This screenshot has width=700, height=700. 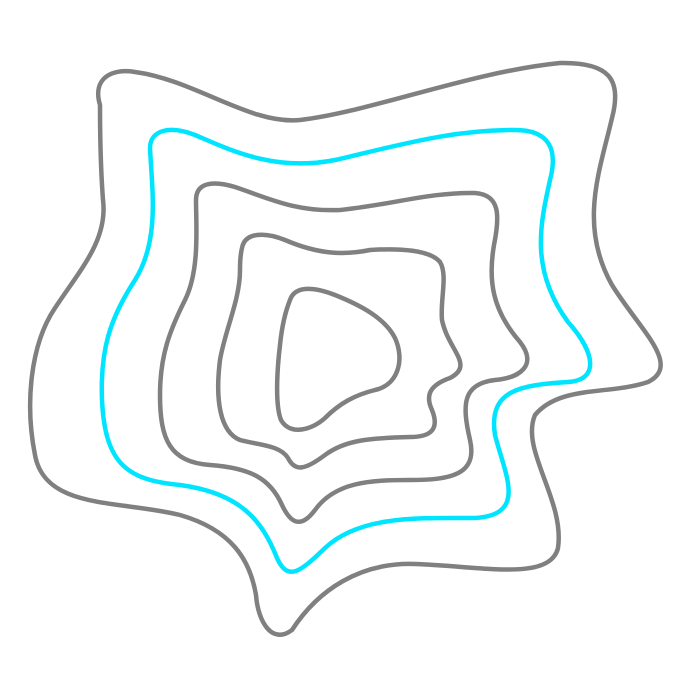 What do you see at coordinates (338, 359) in the screenshot?
I see `contour-inner` at bounding box center [338, 359].